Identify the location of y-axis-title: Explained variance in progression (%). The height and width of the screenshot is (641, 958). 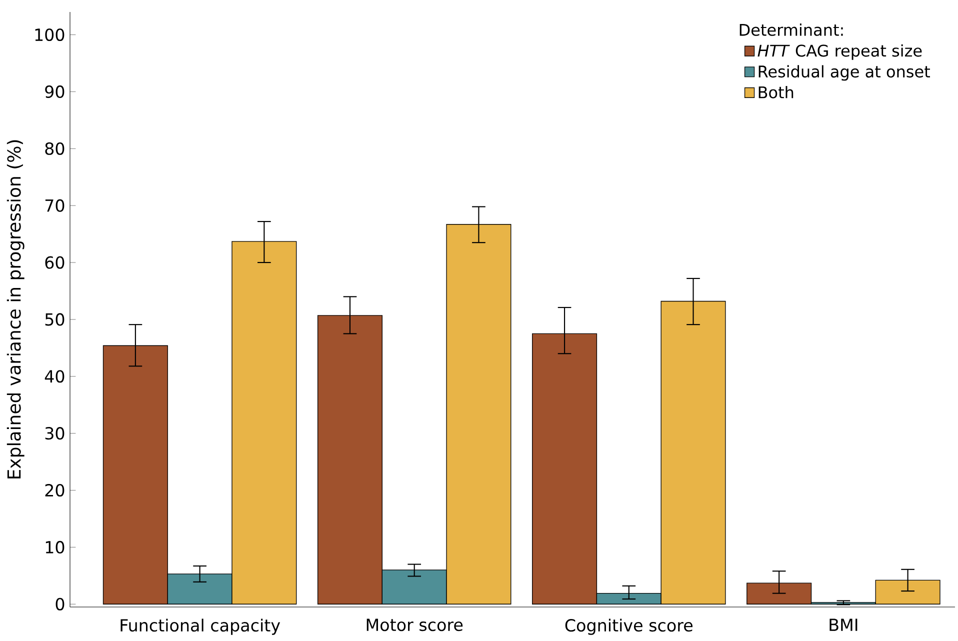
(15, 309).